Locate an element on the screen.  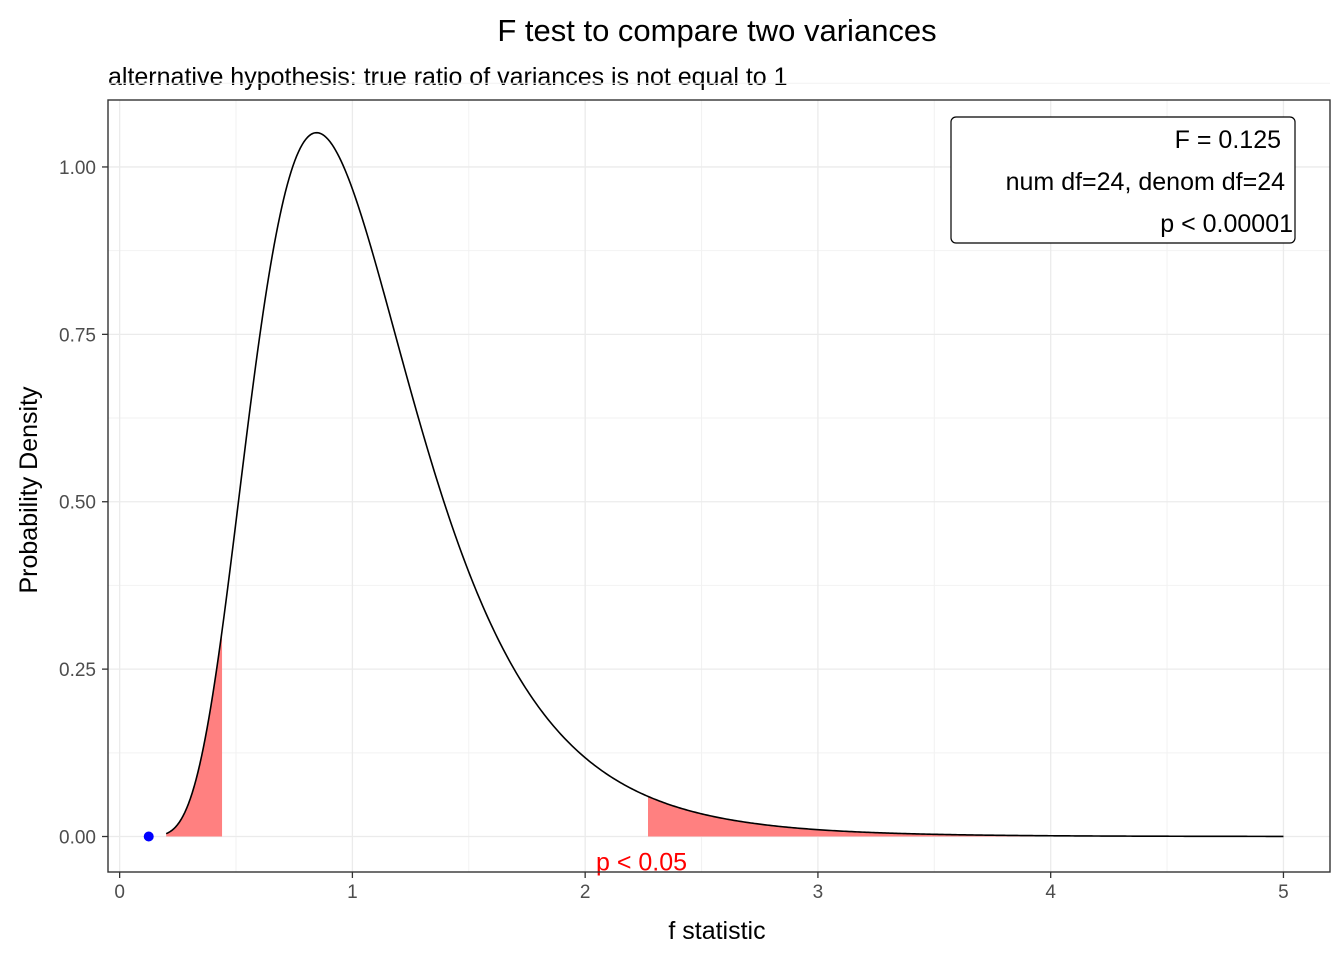
x-tick-label: 3 is located at coordinates (818, 892).